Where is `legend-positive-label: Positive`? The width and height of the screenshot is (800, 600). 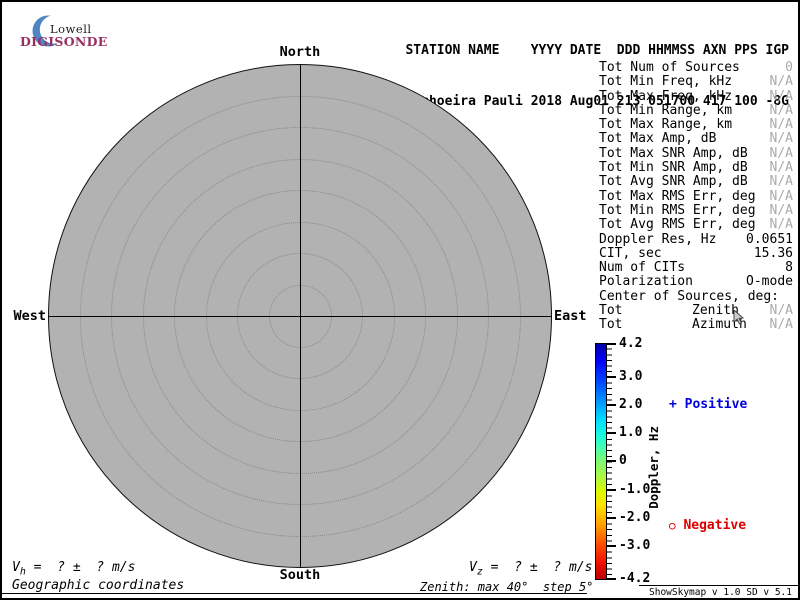
legend-positive-label: Positive is located at coordinates (716, 404).